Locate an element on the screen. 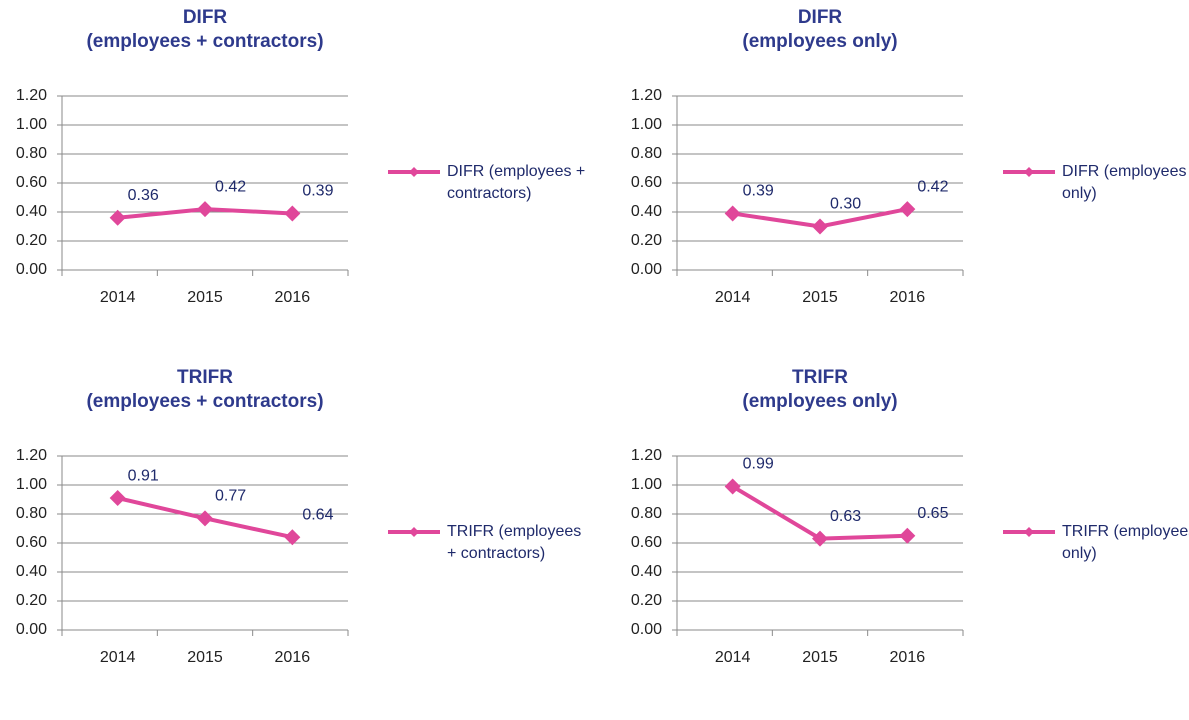  data-label: 0.63 is located at coordinates (845, 516).